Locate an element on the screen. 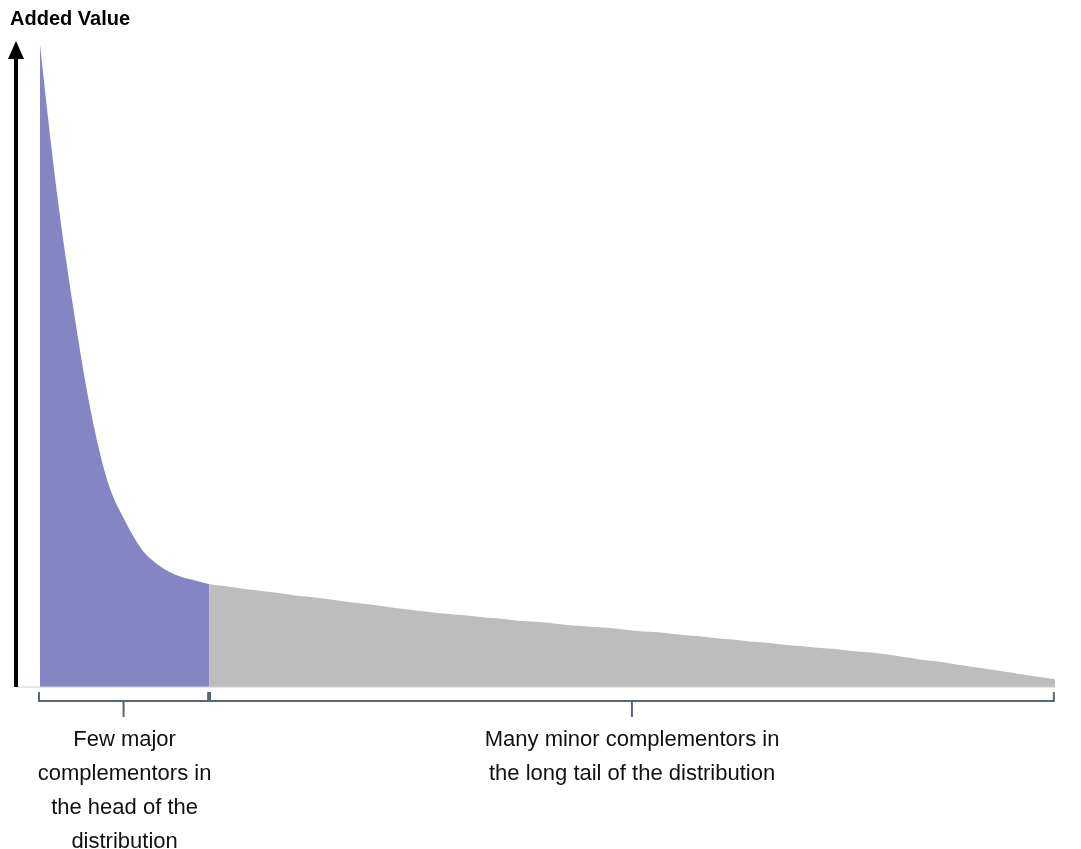 The width and height of the screenshot is (1081, 849). text: Few major complementors in the head of the distribution is located at coordinates (124, 787).